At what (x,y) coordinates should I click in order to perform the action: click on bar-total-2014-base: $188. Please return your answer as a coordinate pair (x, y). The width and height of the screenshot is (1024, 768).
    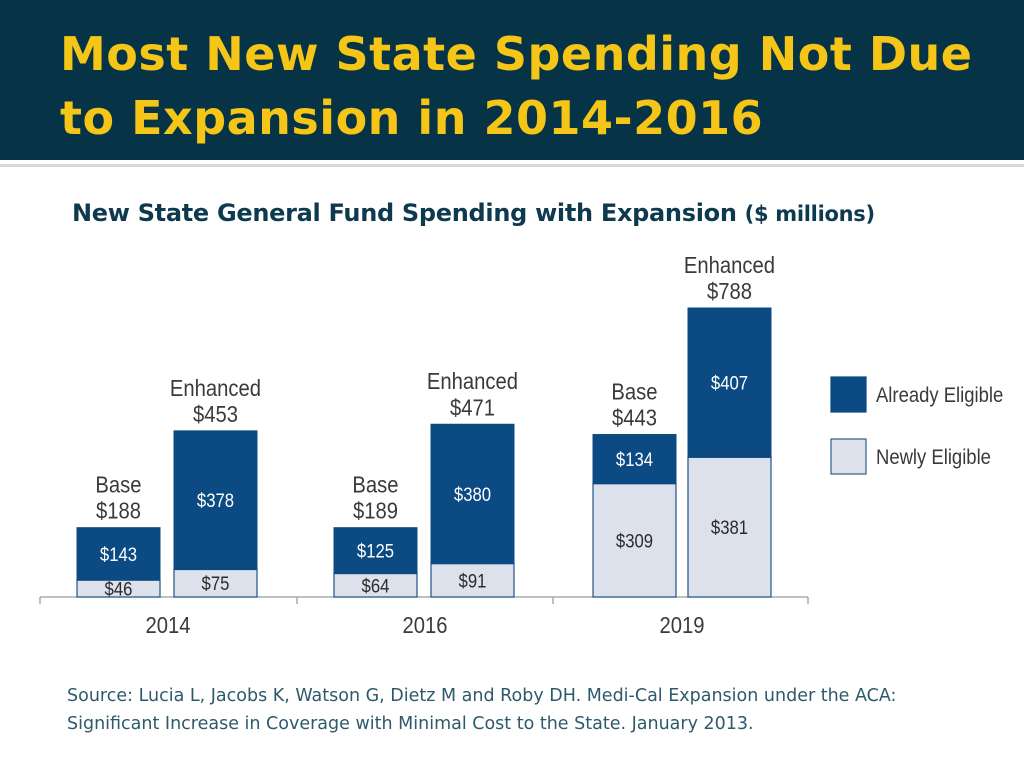
    Looking at the image, I should click on (118, 510).